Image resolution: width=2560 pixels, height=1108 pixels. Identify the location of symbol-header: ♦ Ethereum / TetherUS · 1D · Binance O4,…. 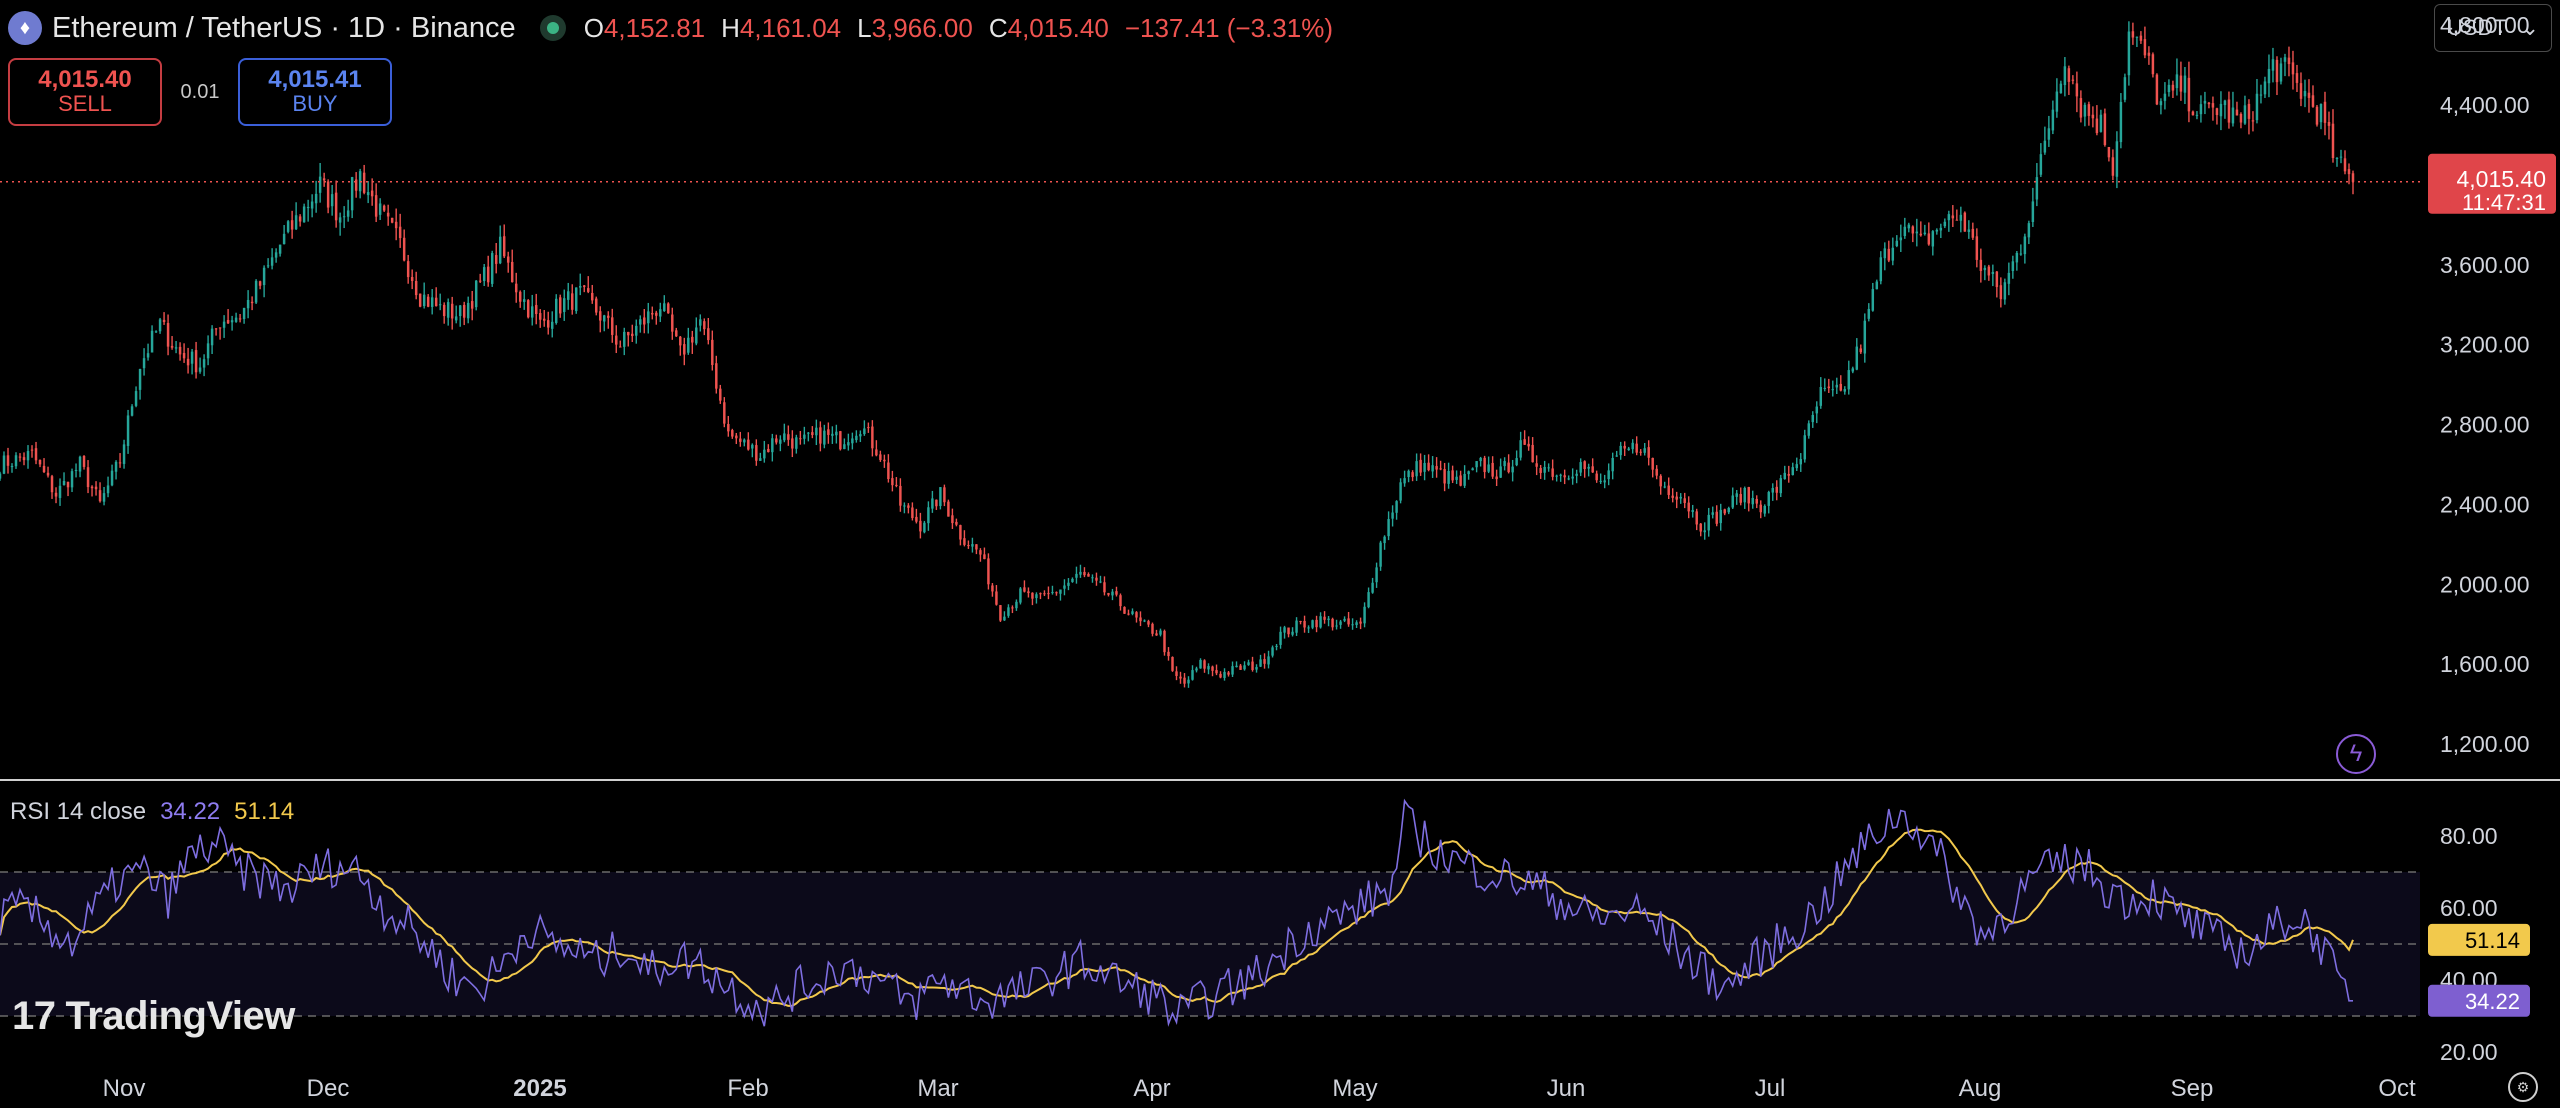
(670, 28).